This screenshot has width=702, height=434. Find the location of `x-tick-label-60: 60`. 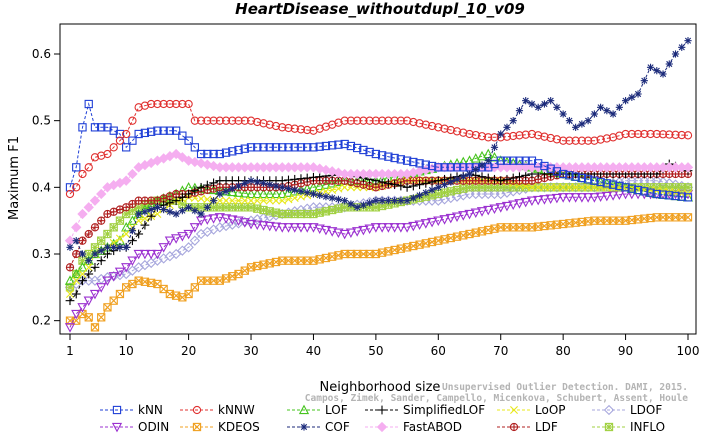

x-tick-label-60: 60 is located at coordinates (438, 351).